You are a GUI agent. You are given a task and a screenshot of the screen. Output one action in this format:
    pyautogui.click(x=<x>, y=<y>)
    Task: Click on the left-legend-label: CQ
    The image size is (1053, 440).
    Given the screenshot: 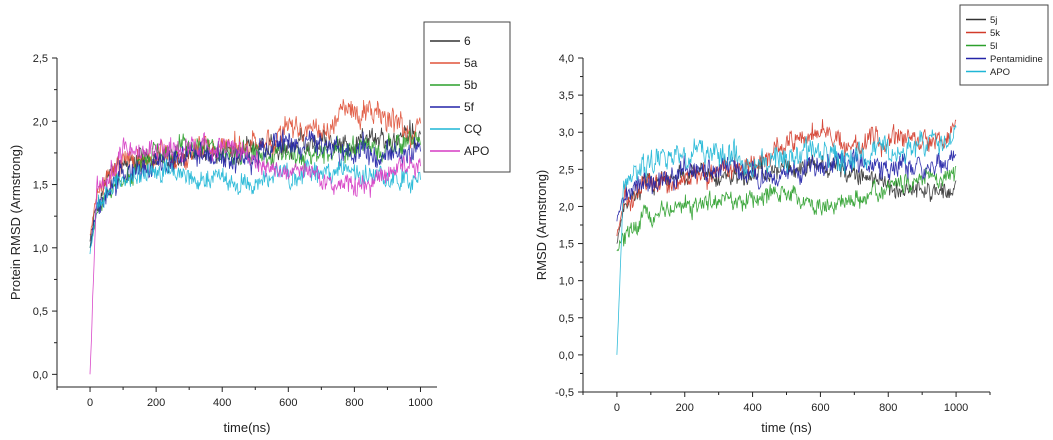 What is the action you would take?
    pyautogui.click(x=473, y=129)
    